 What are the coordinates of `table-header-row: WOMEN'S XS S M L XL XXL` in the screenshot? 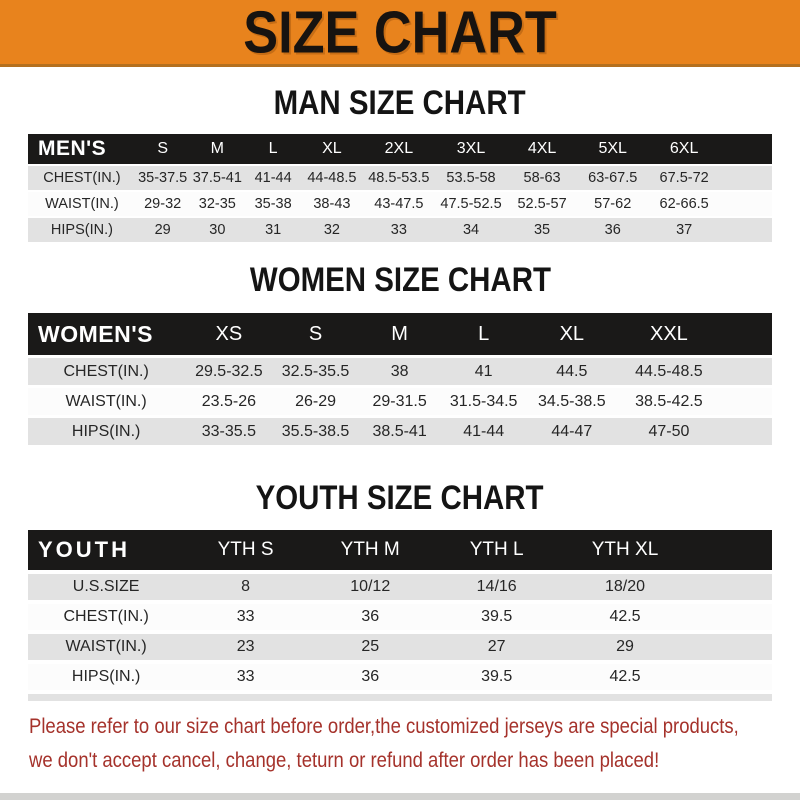 It's located at (400, 334).